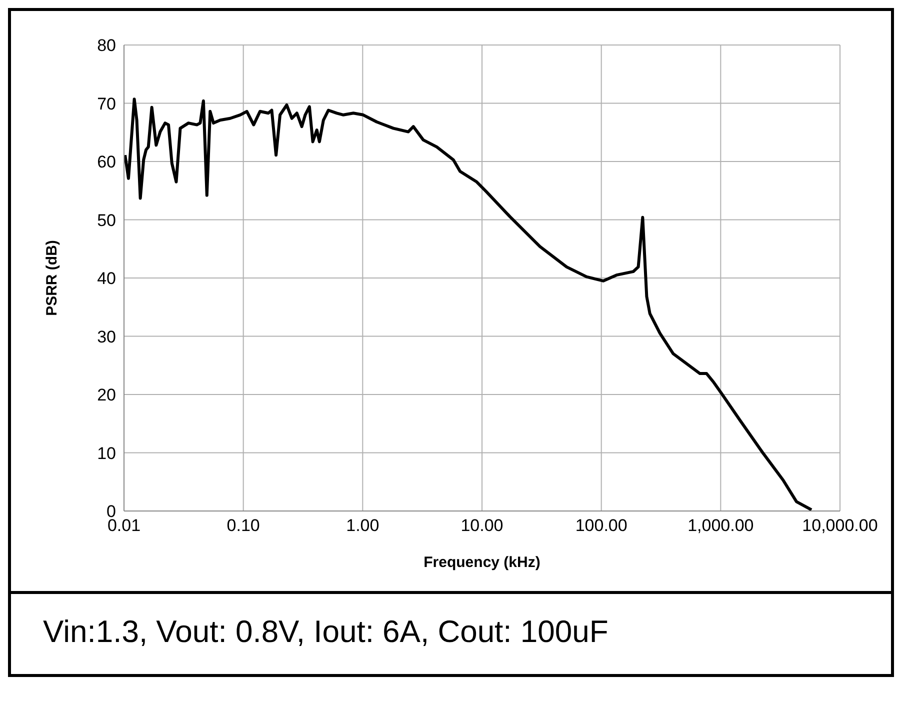  I want to click on x-tick-label: 100.00, so click(601, 526).